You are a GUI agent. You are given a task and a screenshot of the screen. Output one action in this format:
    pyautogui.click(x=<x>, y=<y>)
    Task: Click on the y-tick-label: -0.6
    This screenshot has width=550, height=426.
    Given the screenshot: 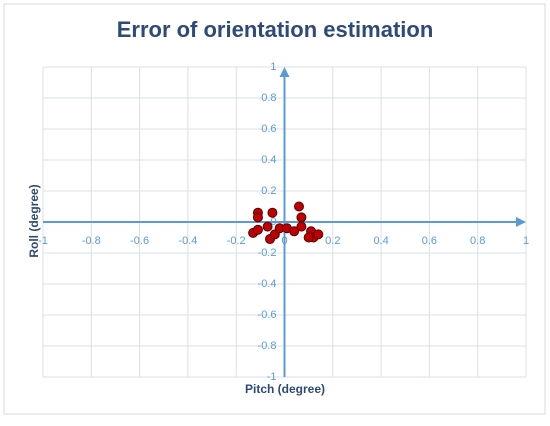 What is the action you would take?
    pyautogui.click(x=267, y=315)
    